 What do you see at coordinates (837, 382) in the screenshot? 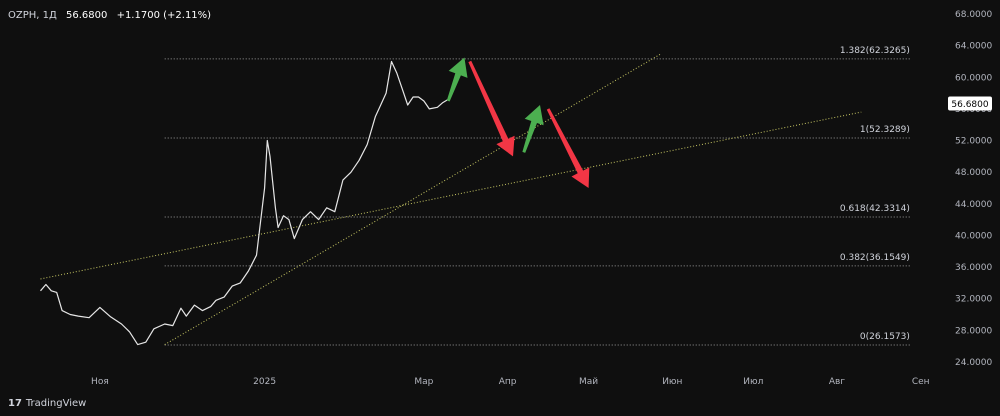
I see `x-tick-label: Авг` at bounding box center [837, 382].